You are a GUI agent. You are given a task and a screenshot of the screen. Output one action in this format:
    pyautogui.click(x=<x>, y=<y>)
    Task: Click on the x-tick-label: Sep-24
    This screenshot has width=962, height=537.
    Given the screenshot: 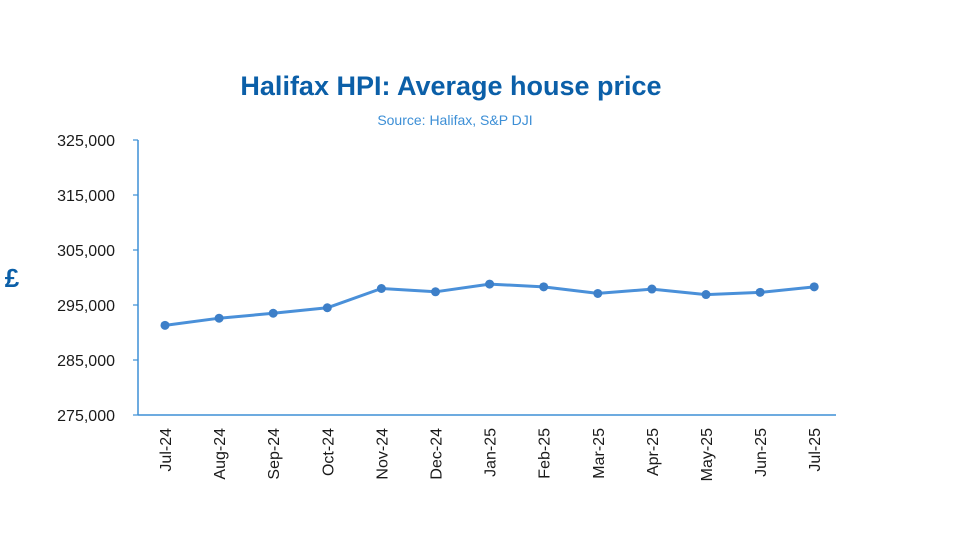 What is the action you would take?
    pyautogui.click(x=274, y=454)
    